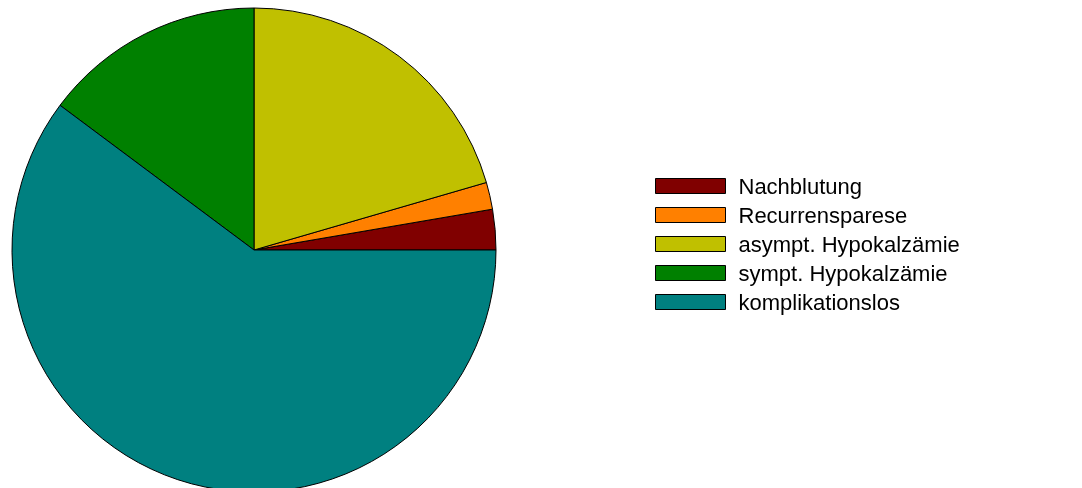 The image size is (1082, 488). Describe the element at coordinates (843, 273) in the screenshot. I see `legend-label: sympt. Hypokalzämie` at that location.